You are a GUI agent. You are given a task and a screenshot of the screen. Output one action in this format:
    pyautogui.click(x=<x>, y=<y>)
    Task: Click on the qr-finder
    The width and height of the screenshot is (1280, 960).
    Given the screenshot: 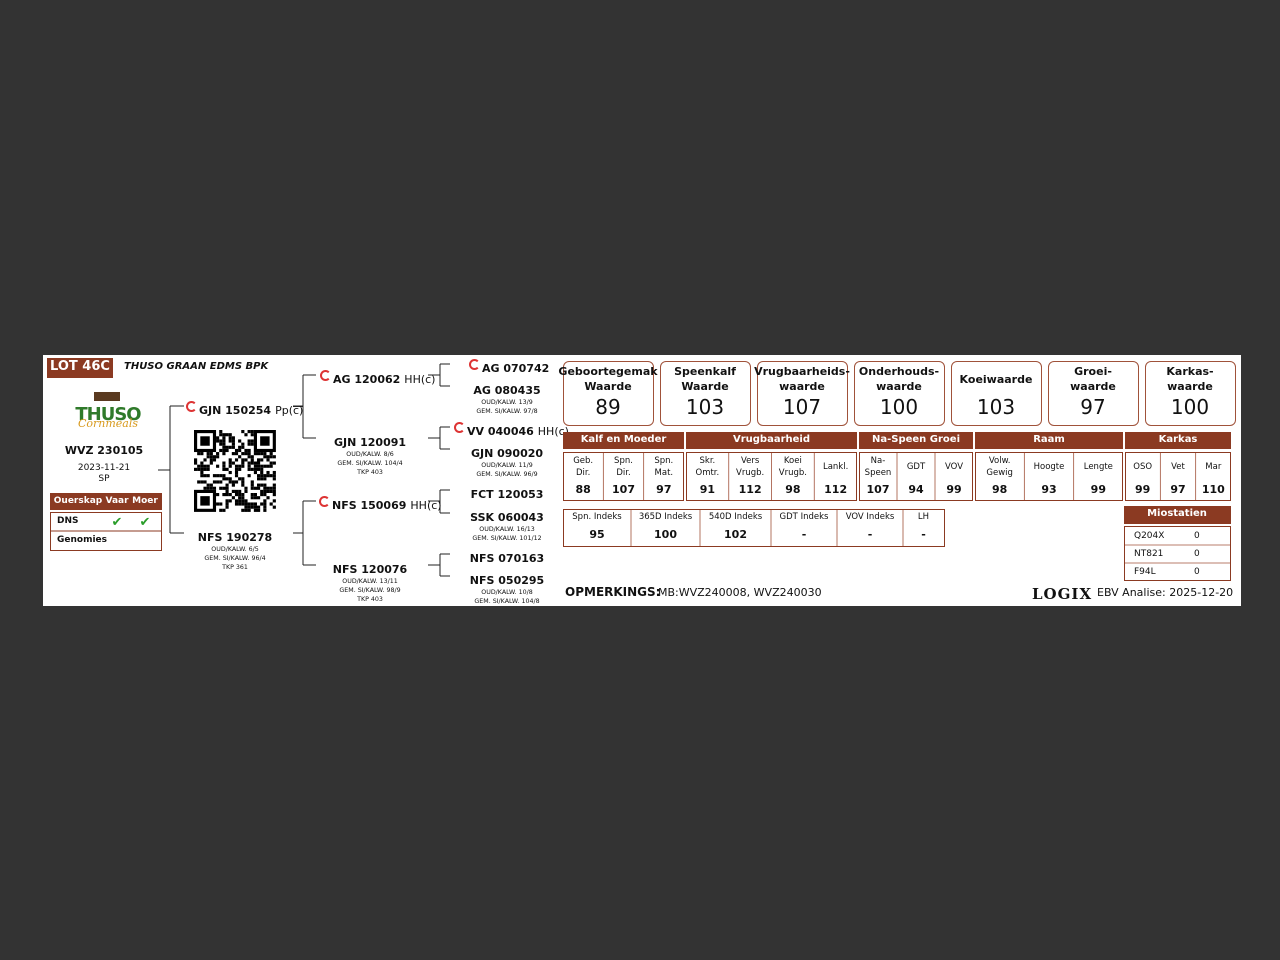 What is the action you would take?
    pyautogui.click(x=205, y=441)
    